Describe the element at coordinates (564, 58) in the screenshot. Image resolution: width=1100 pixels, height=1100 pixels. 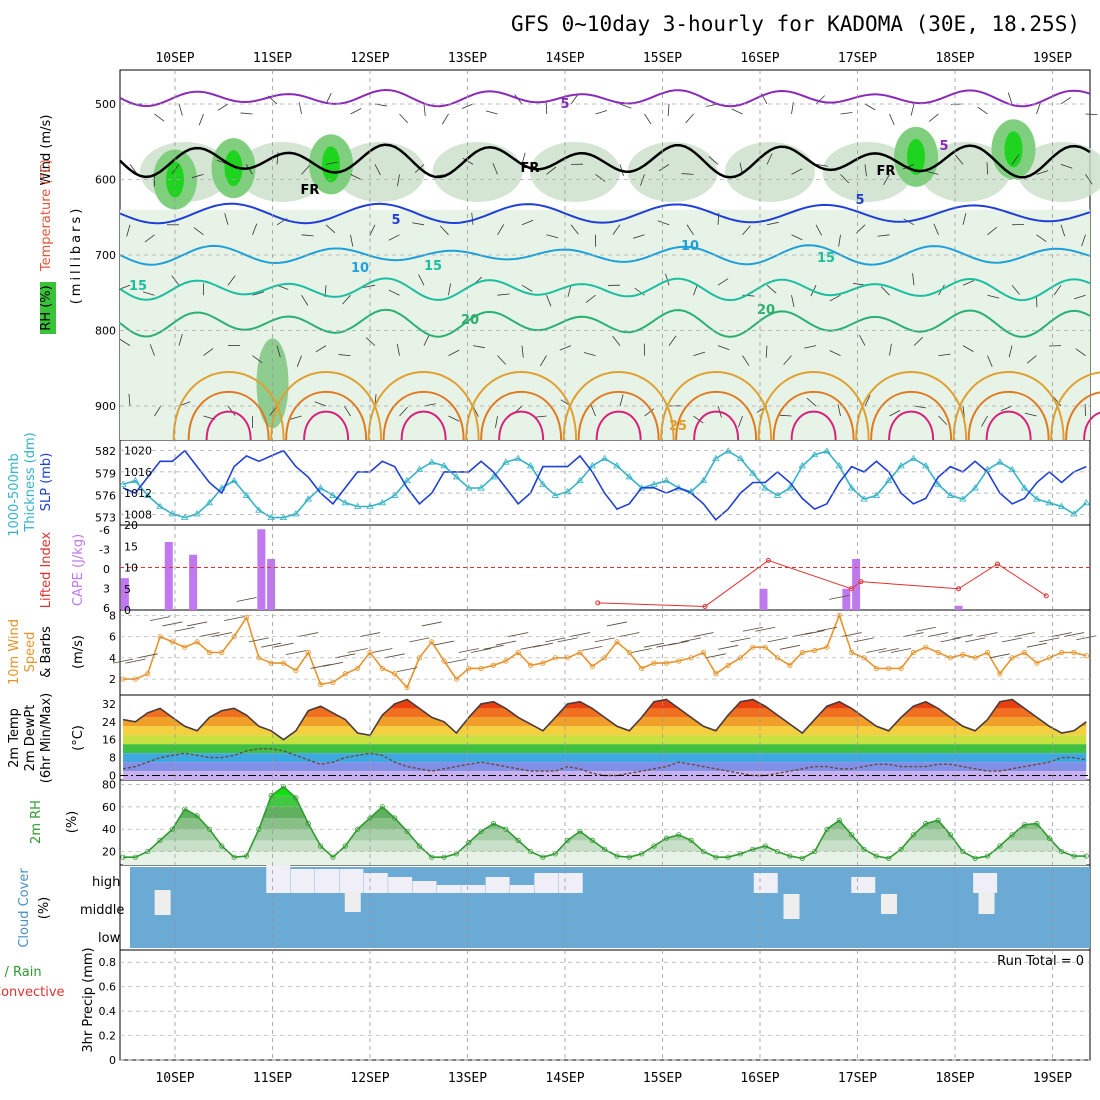
I see `top-day-label: 14SEP` at that location.